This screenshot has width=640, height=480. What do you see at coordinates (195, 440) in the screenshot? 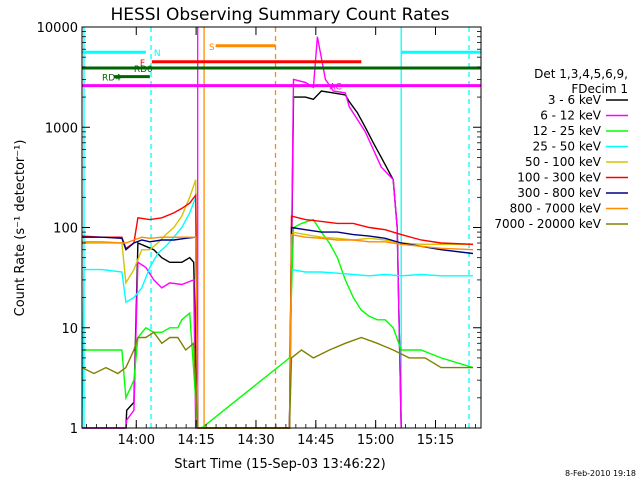
I see `x-tick-label-1: 14:15` at bounding box center [195, 440].